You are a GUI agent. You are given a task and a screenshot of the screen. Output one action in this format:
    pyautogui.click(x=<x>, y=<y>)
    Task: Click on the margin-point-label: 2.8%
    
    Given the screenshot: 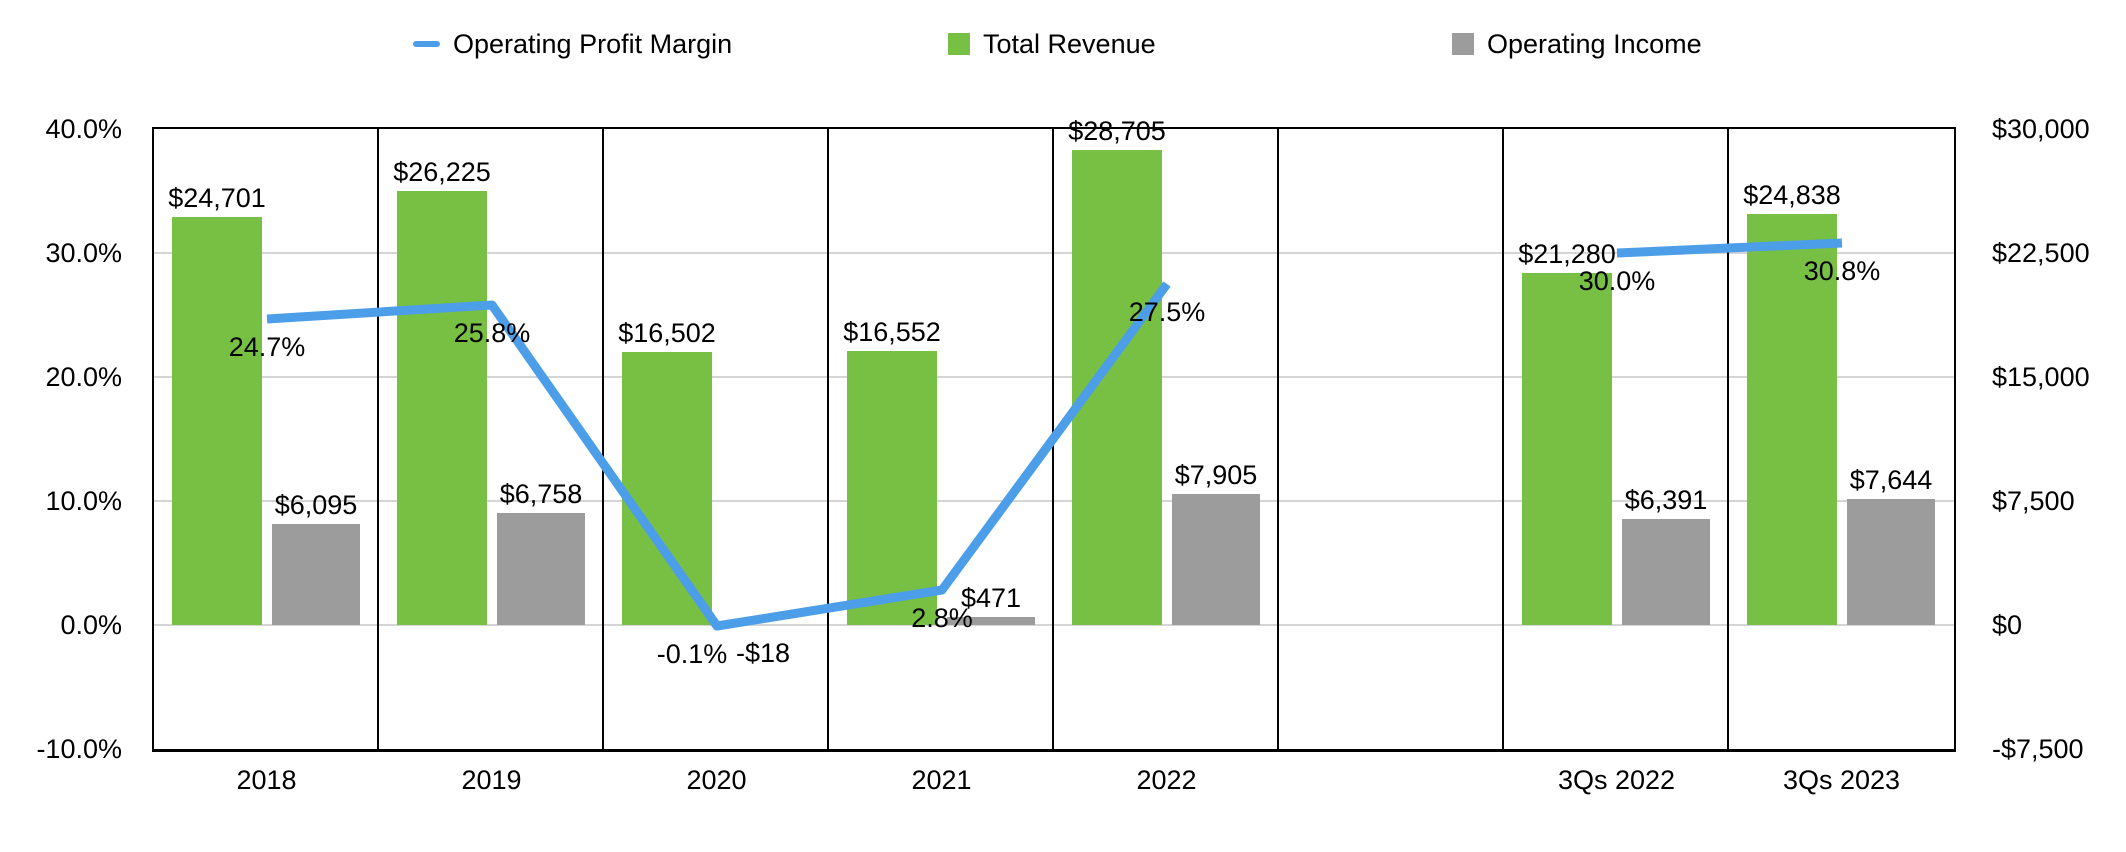 What is the action you would take?
    pyautogui.click(x=942, y=618)
    